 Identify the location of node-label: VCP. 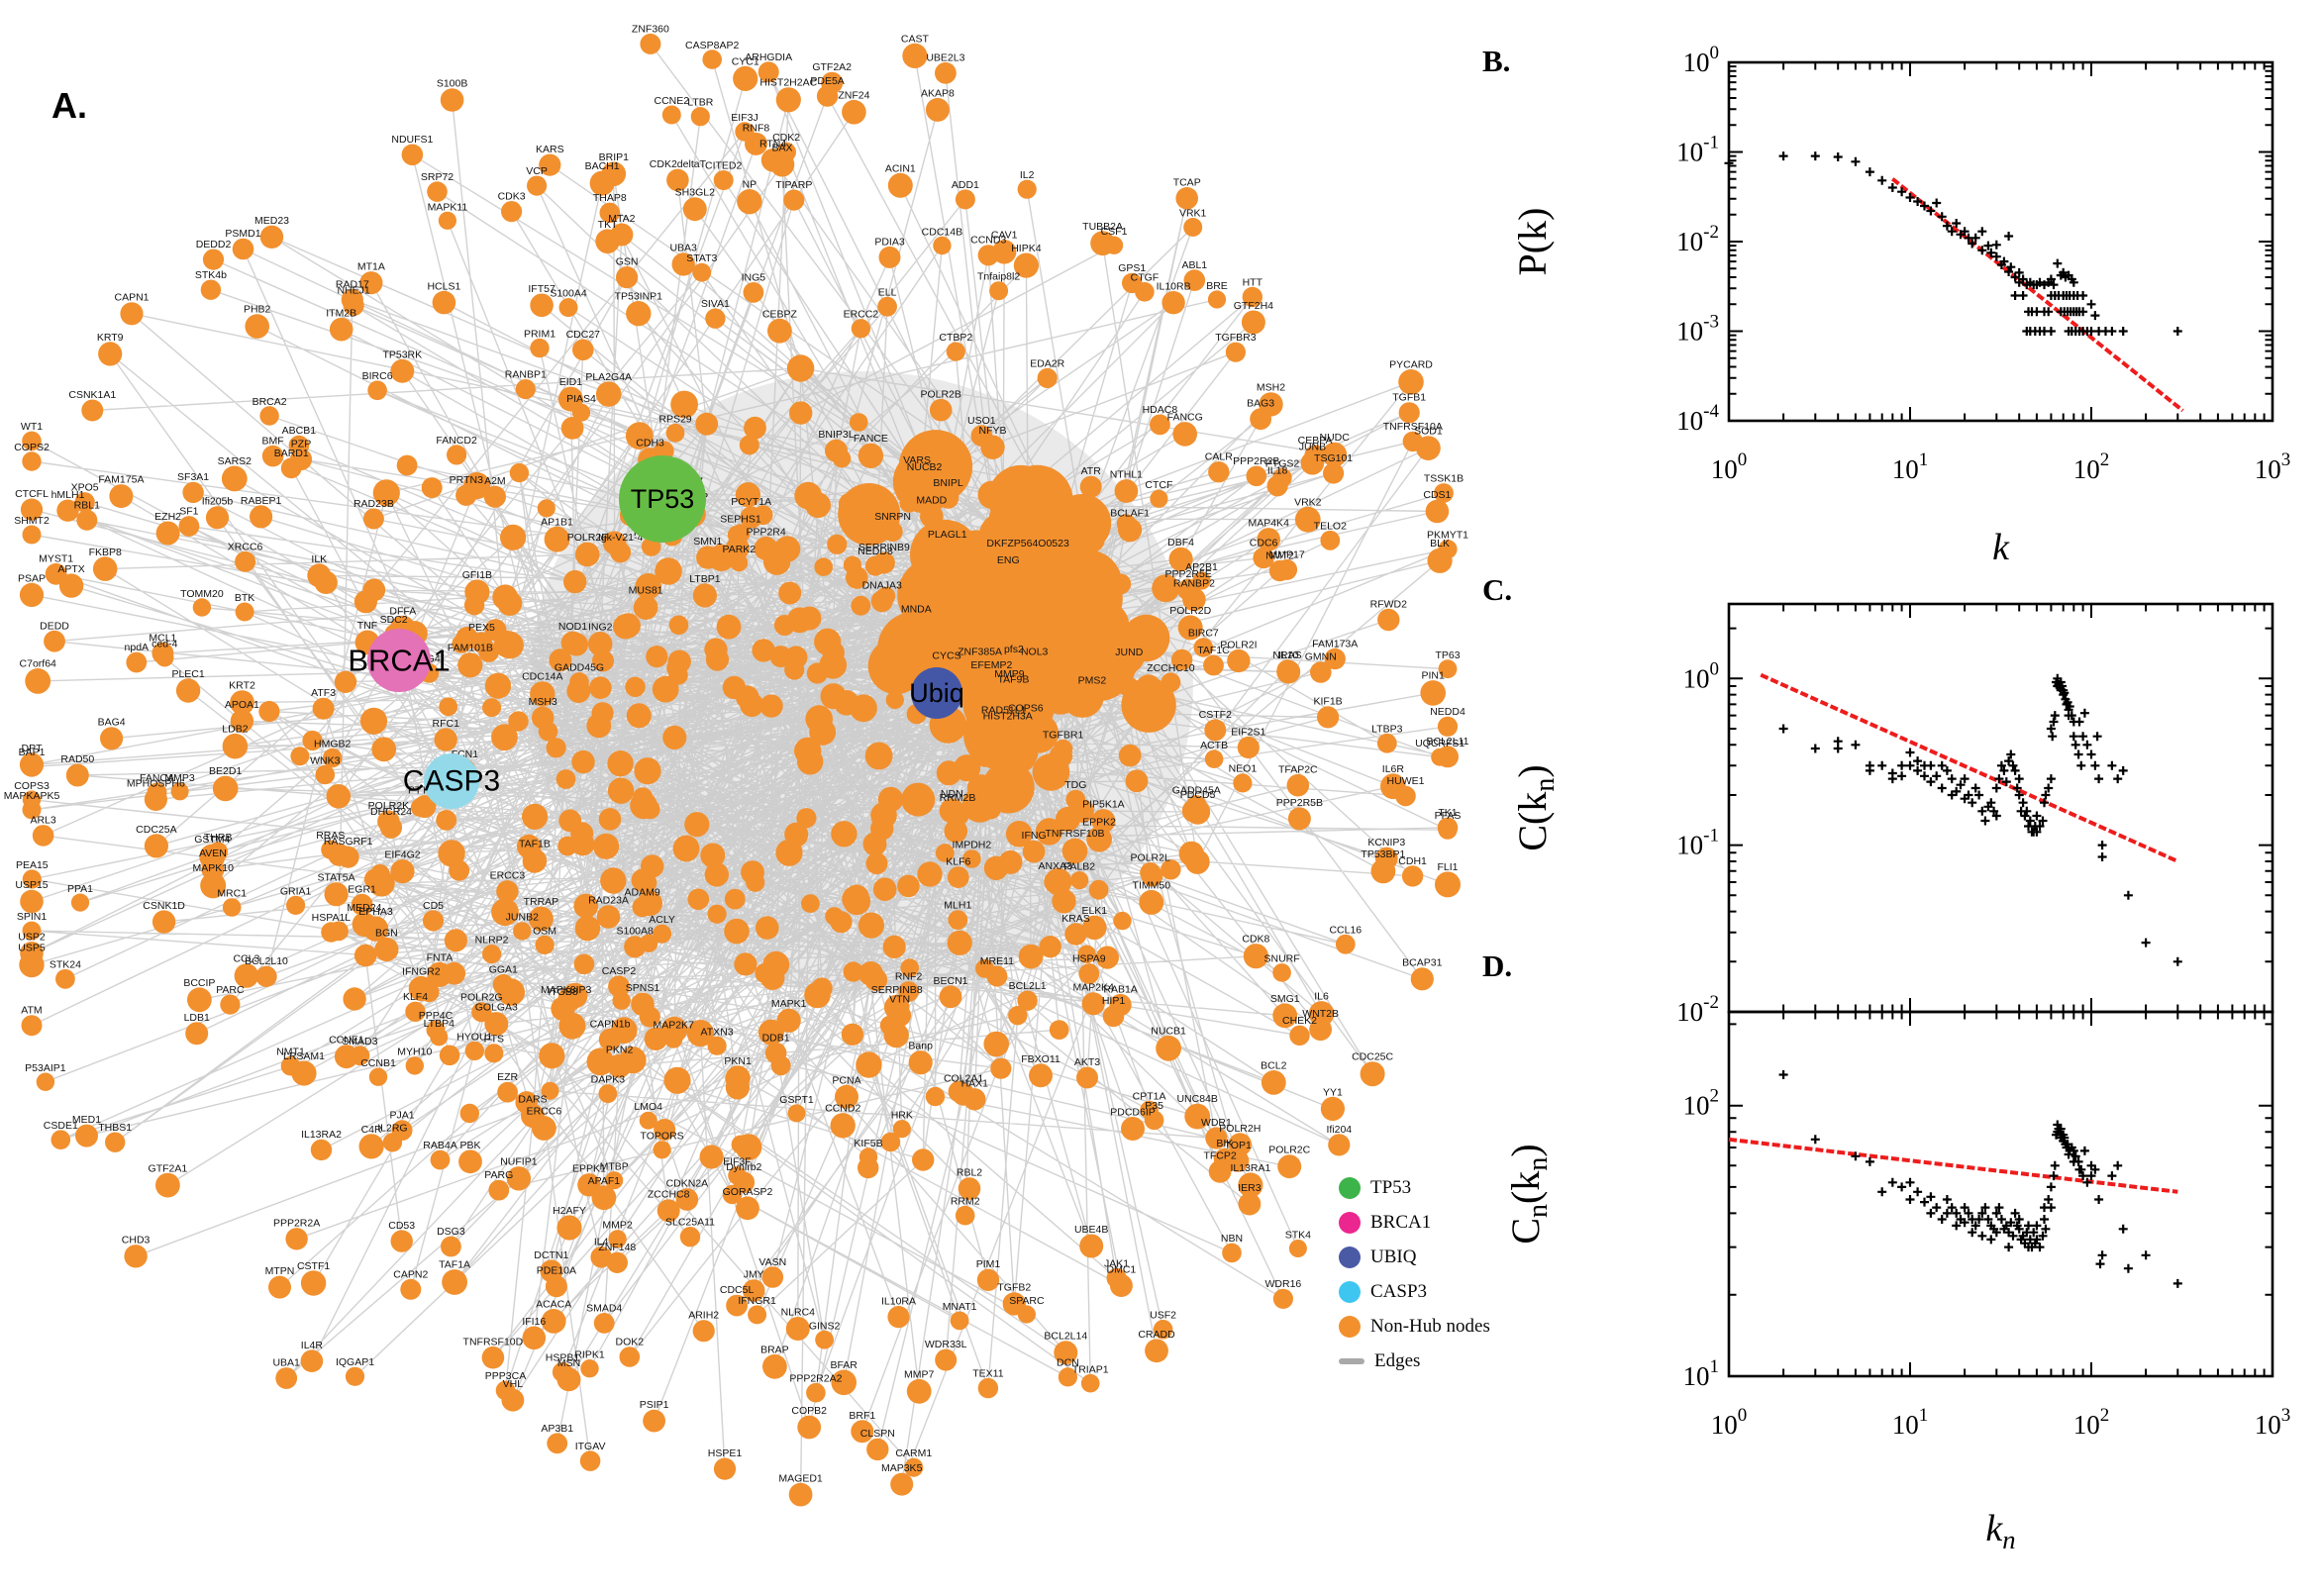
(537, 171).